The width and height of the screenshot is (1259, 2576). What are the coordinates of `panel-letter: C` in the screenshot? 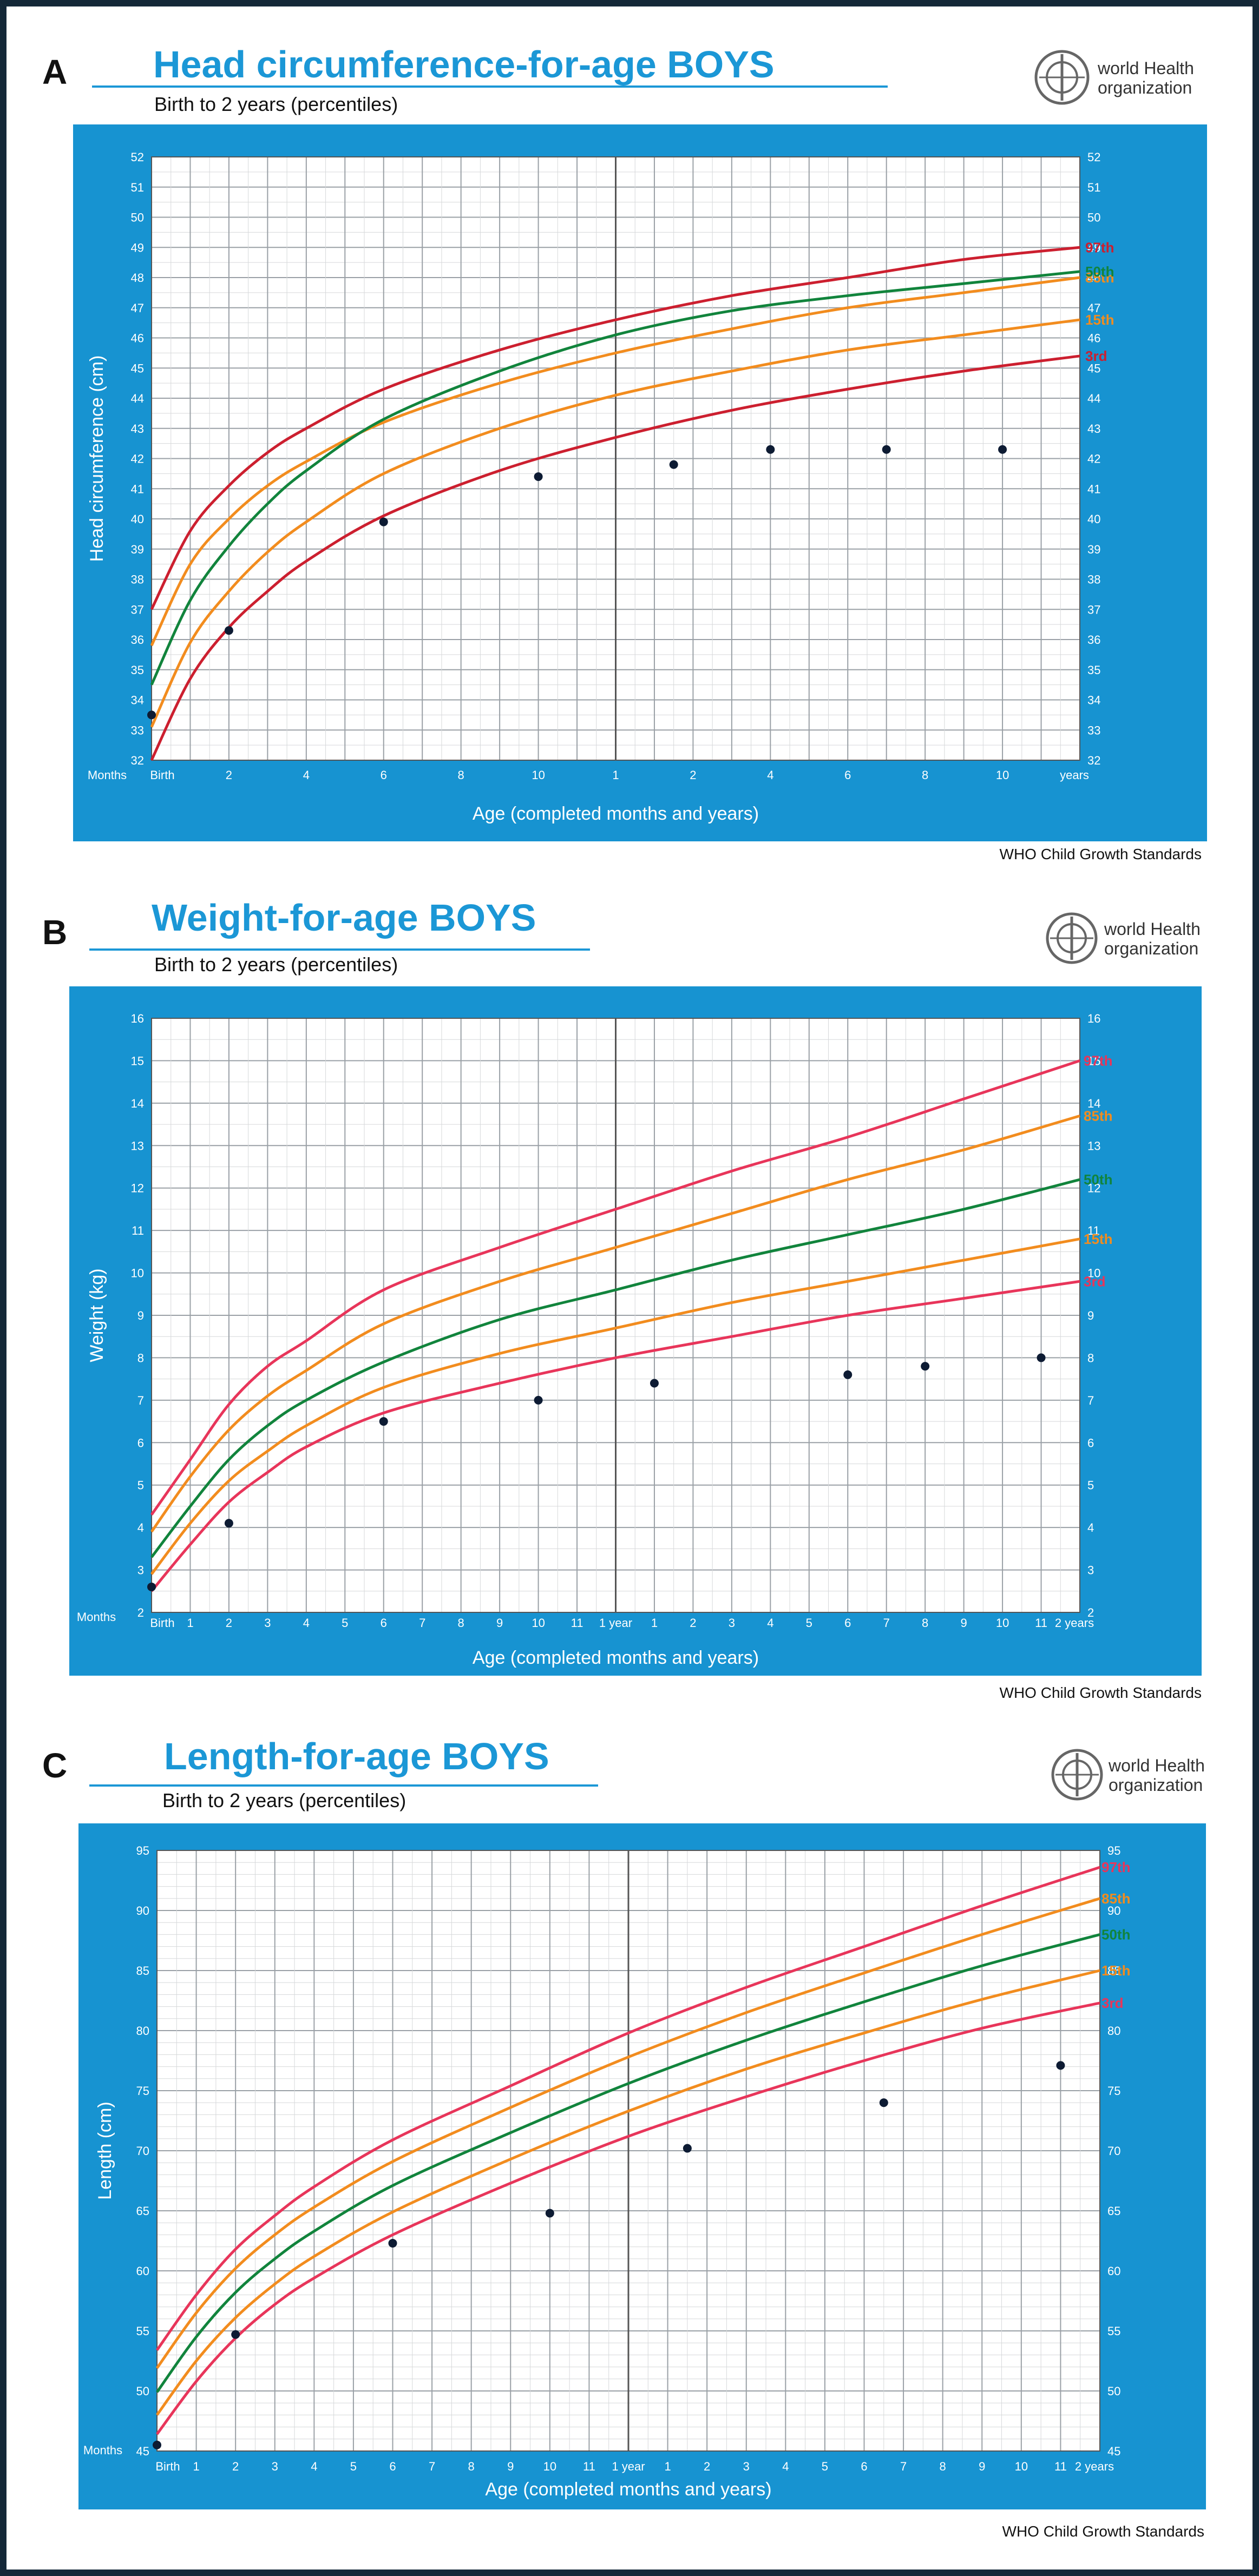 It's located at (54, 1765).